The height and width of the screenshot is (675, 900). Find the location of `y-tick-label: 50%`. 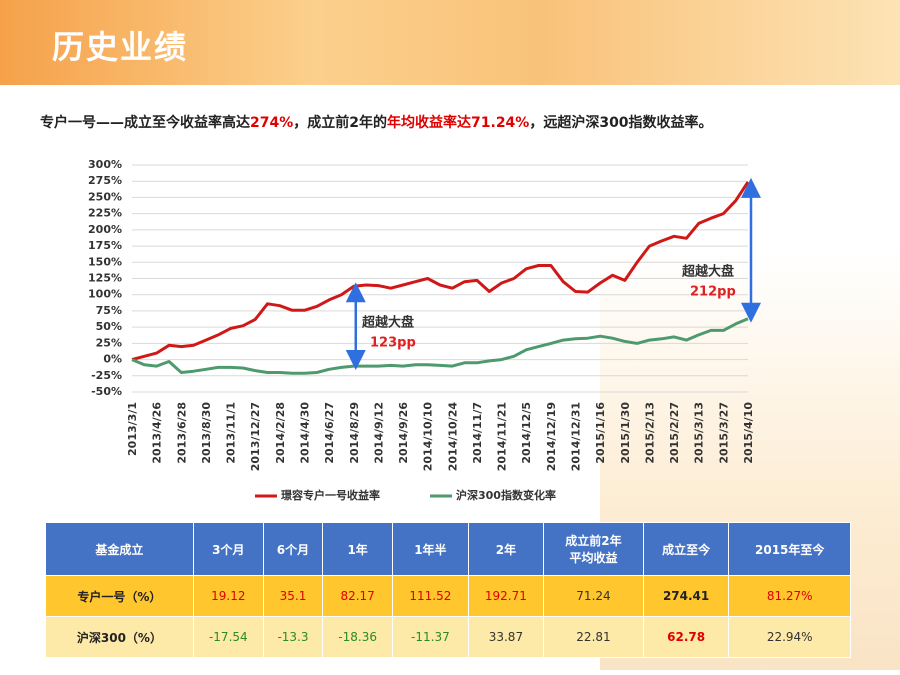

y-tick-label: 50% is located at coordinates (109, 326).